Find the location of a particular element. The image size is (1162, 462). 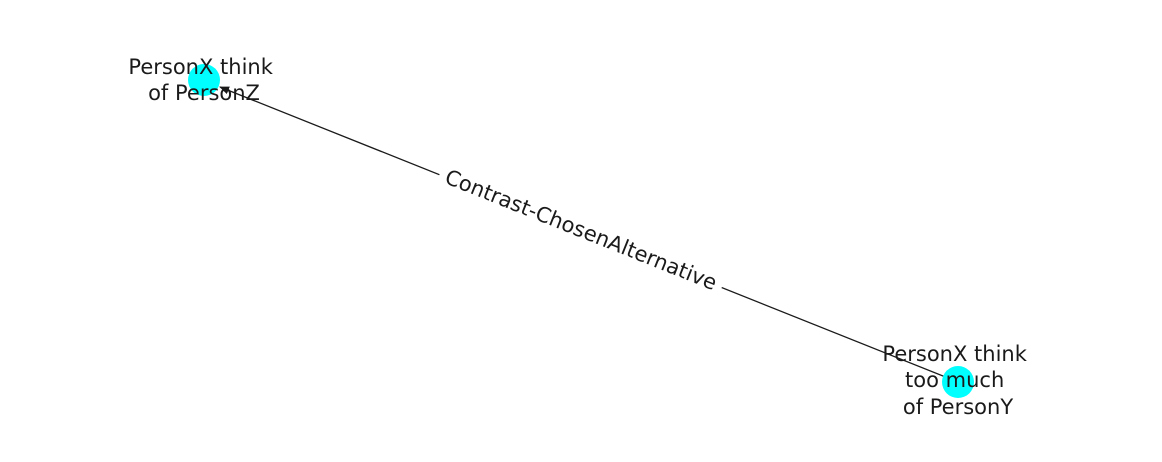

node-source is located at coordinates (958, 382).